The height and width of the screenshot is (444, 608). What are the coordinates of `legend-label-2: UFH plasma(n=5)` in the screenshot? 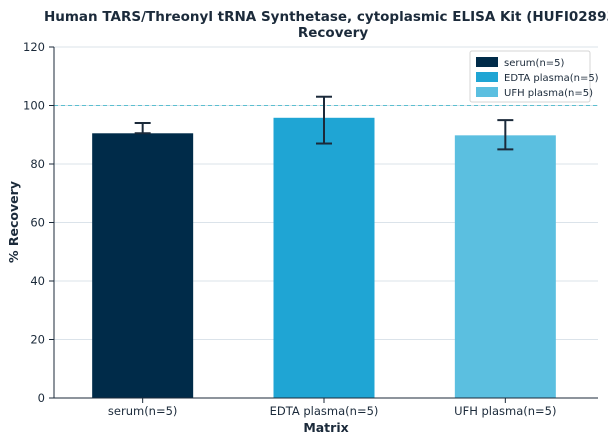 It's located at (548, 93).